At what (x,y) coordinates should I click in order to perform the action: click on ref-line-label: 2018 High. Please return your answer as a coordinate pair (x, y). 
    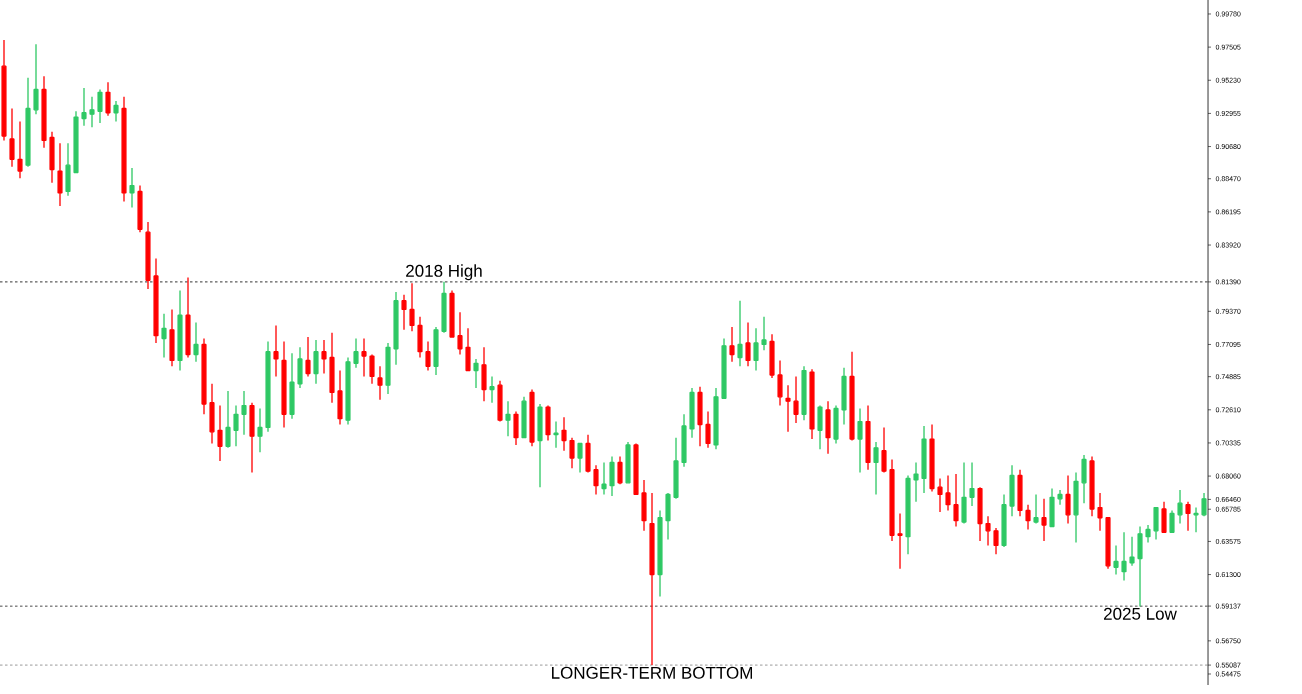
    Looking at the image, I should click on (444, 272).